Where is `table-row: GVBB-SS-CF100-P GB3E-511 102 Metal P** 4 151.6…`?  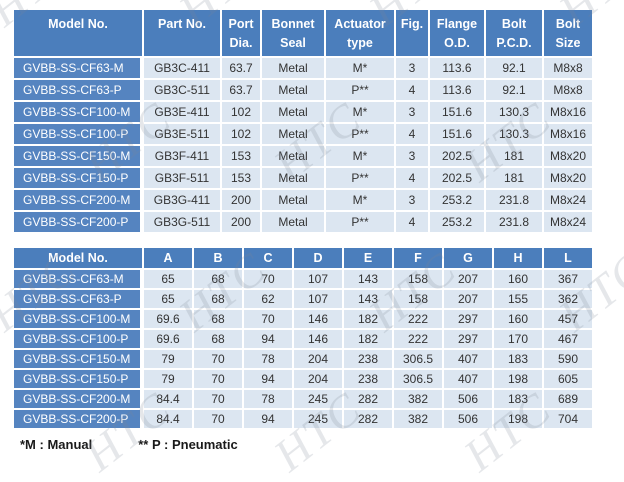
table-row: GVBB-SS-CF100-P GB3E-511 102 Metal P** 4 151.6… is located at coordinates (303, 134).